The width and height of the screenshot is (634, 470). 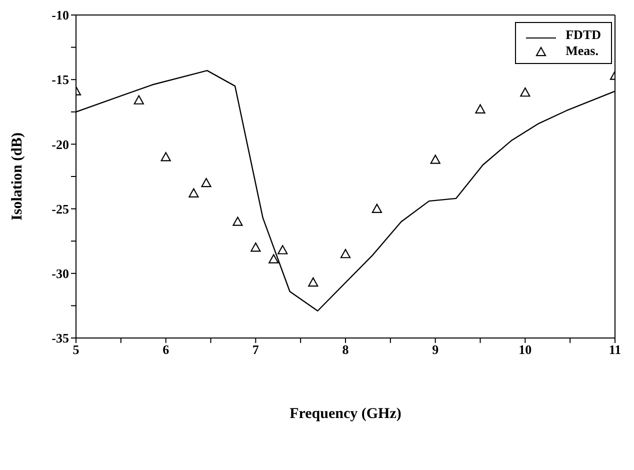 What do you see at coordinates (60, 274) in the screenshot?
I see `y-tick-label: -30` at bounding box center [60, 274].